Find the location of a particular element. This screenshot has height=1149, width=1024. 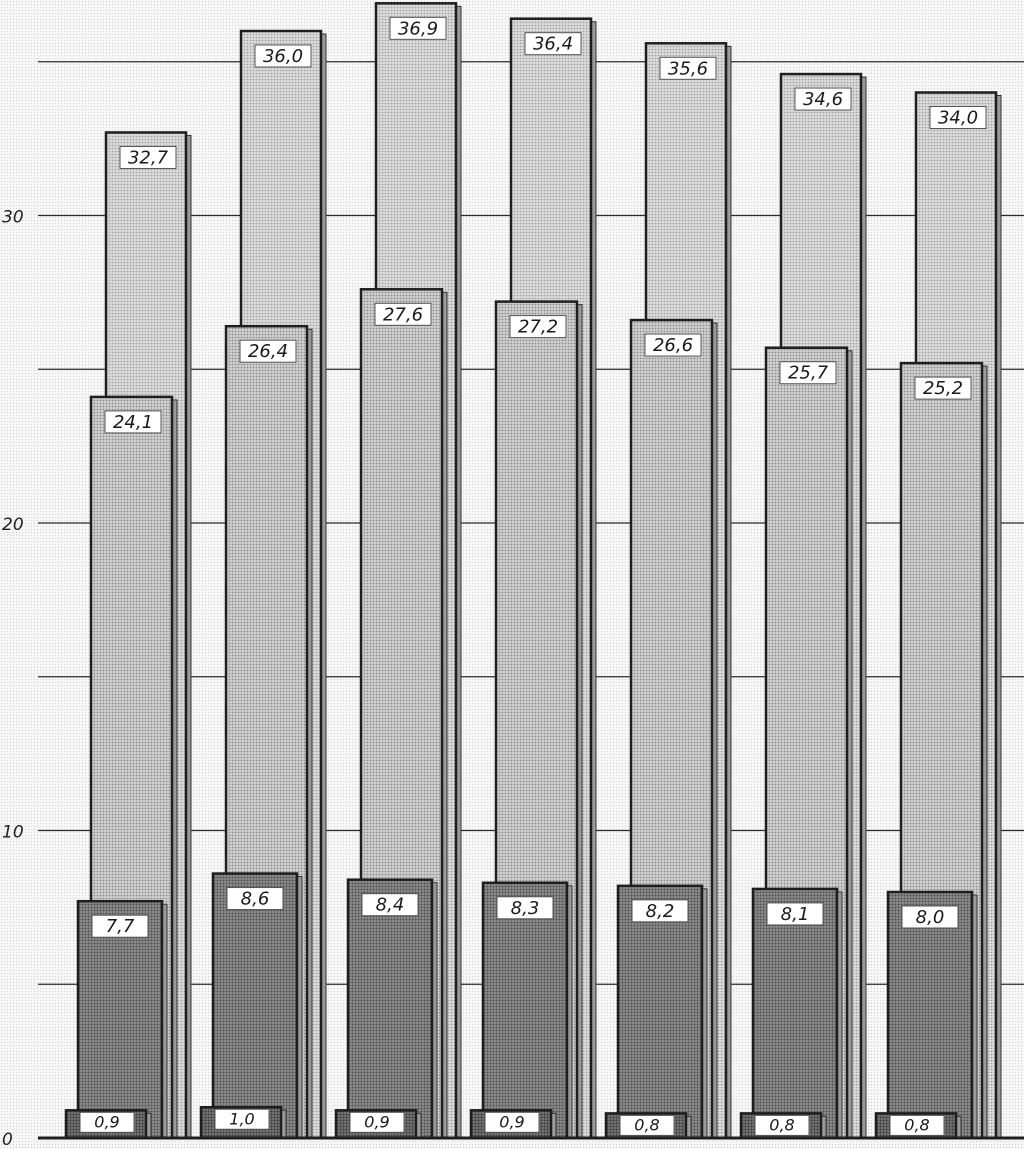

data-label: 32,7 is located at coordinates (148, 157).